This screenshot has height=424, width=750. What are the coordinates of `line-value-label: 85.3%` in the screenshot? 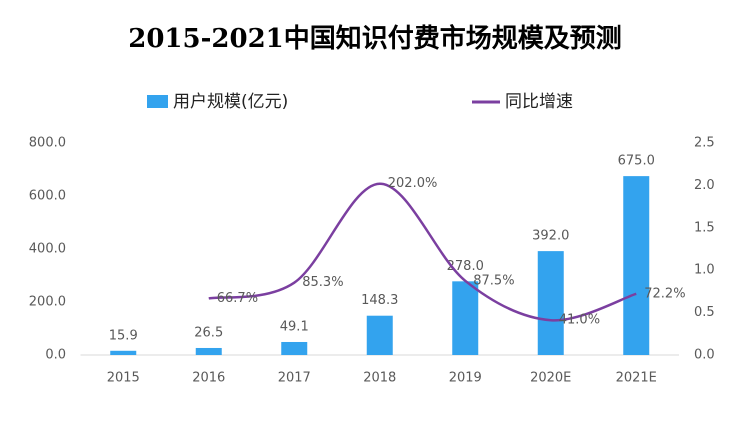 It's located at (322, 282).